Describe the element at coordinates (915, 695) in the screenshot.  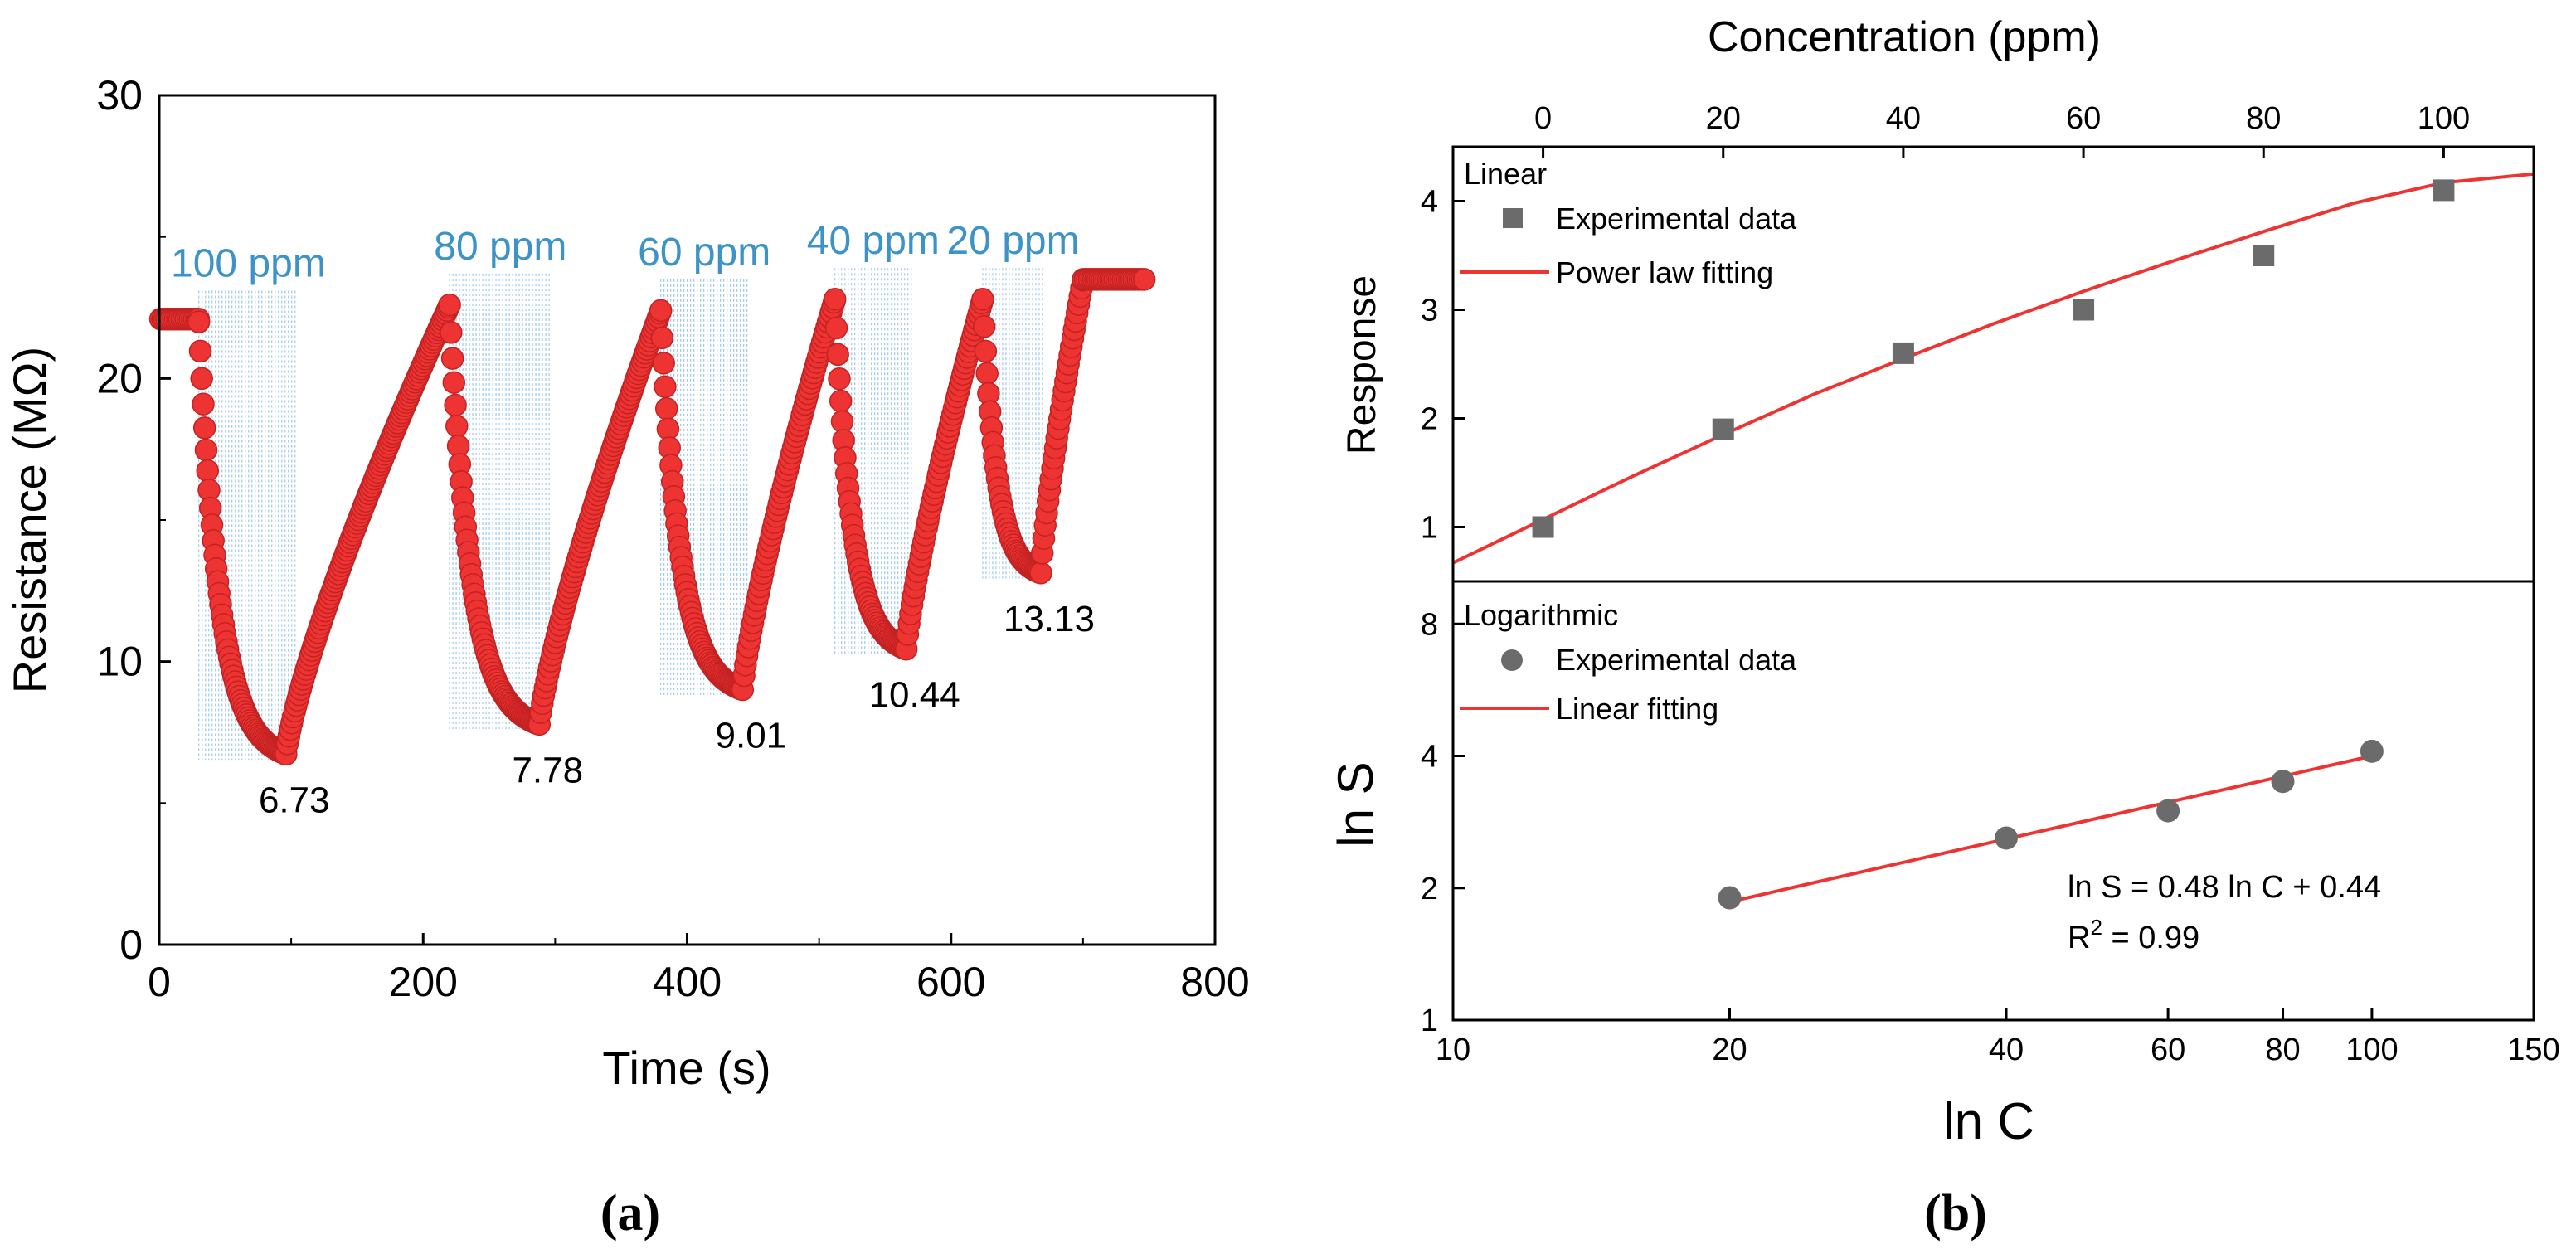
I see `a-min-value-label: 10.44` at that location.